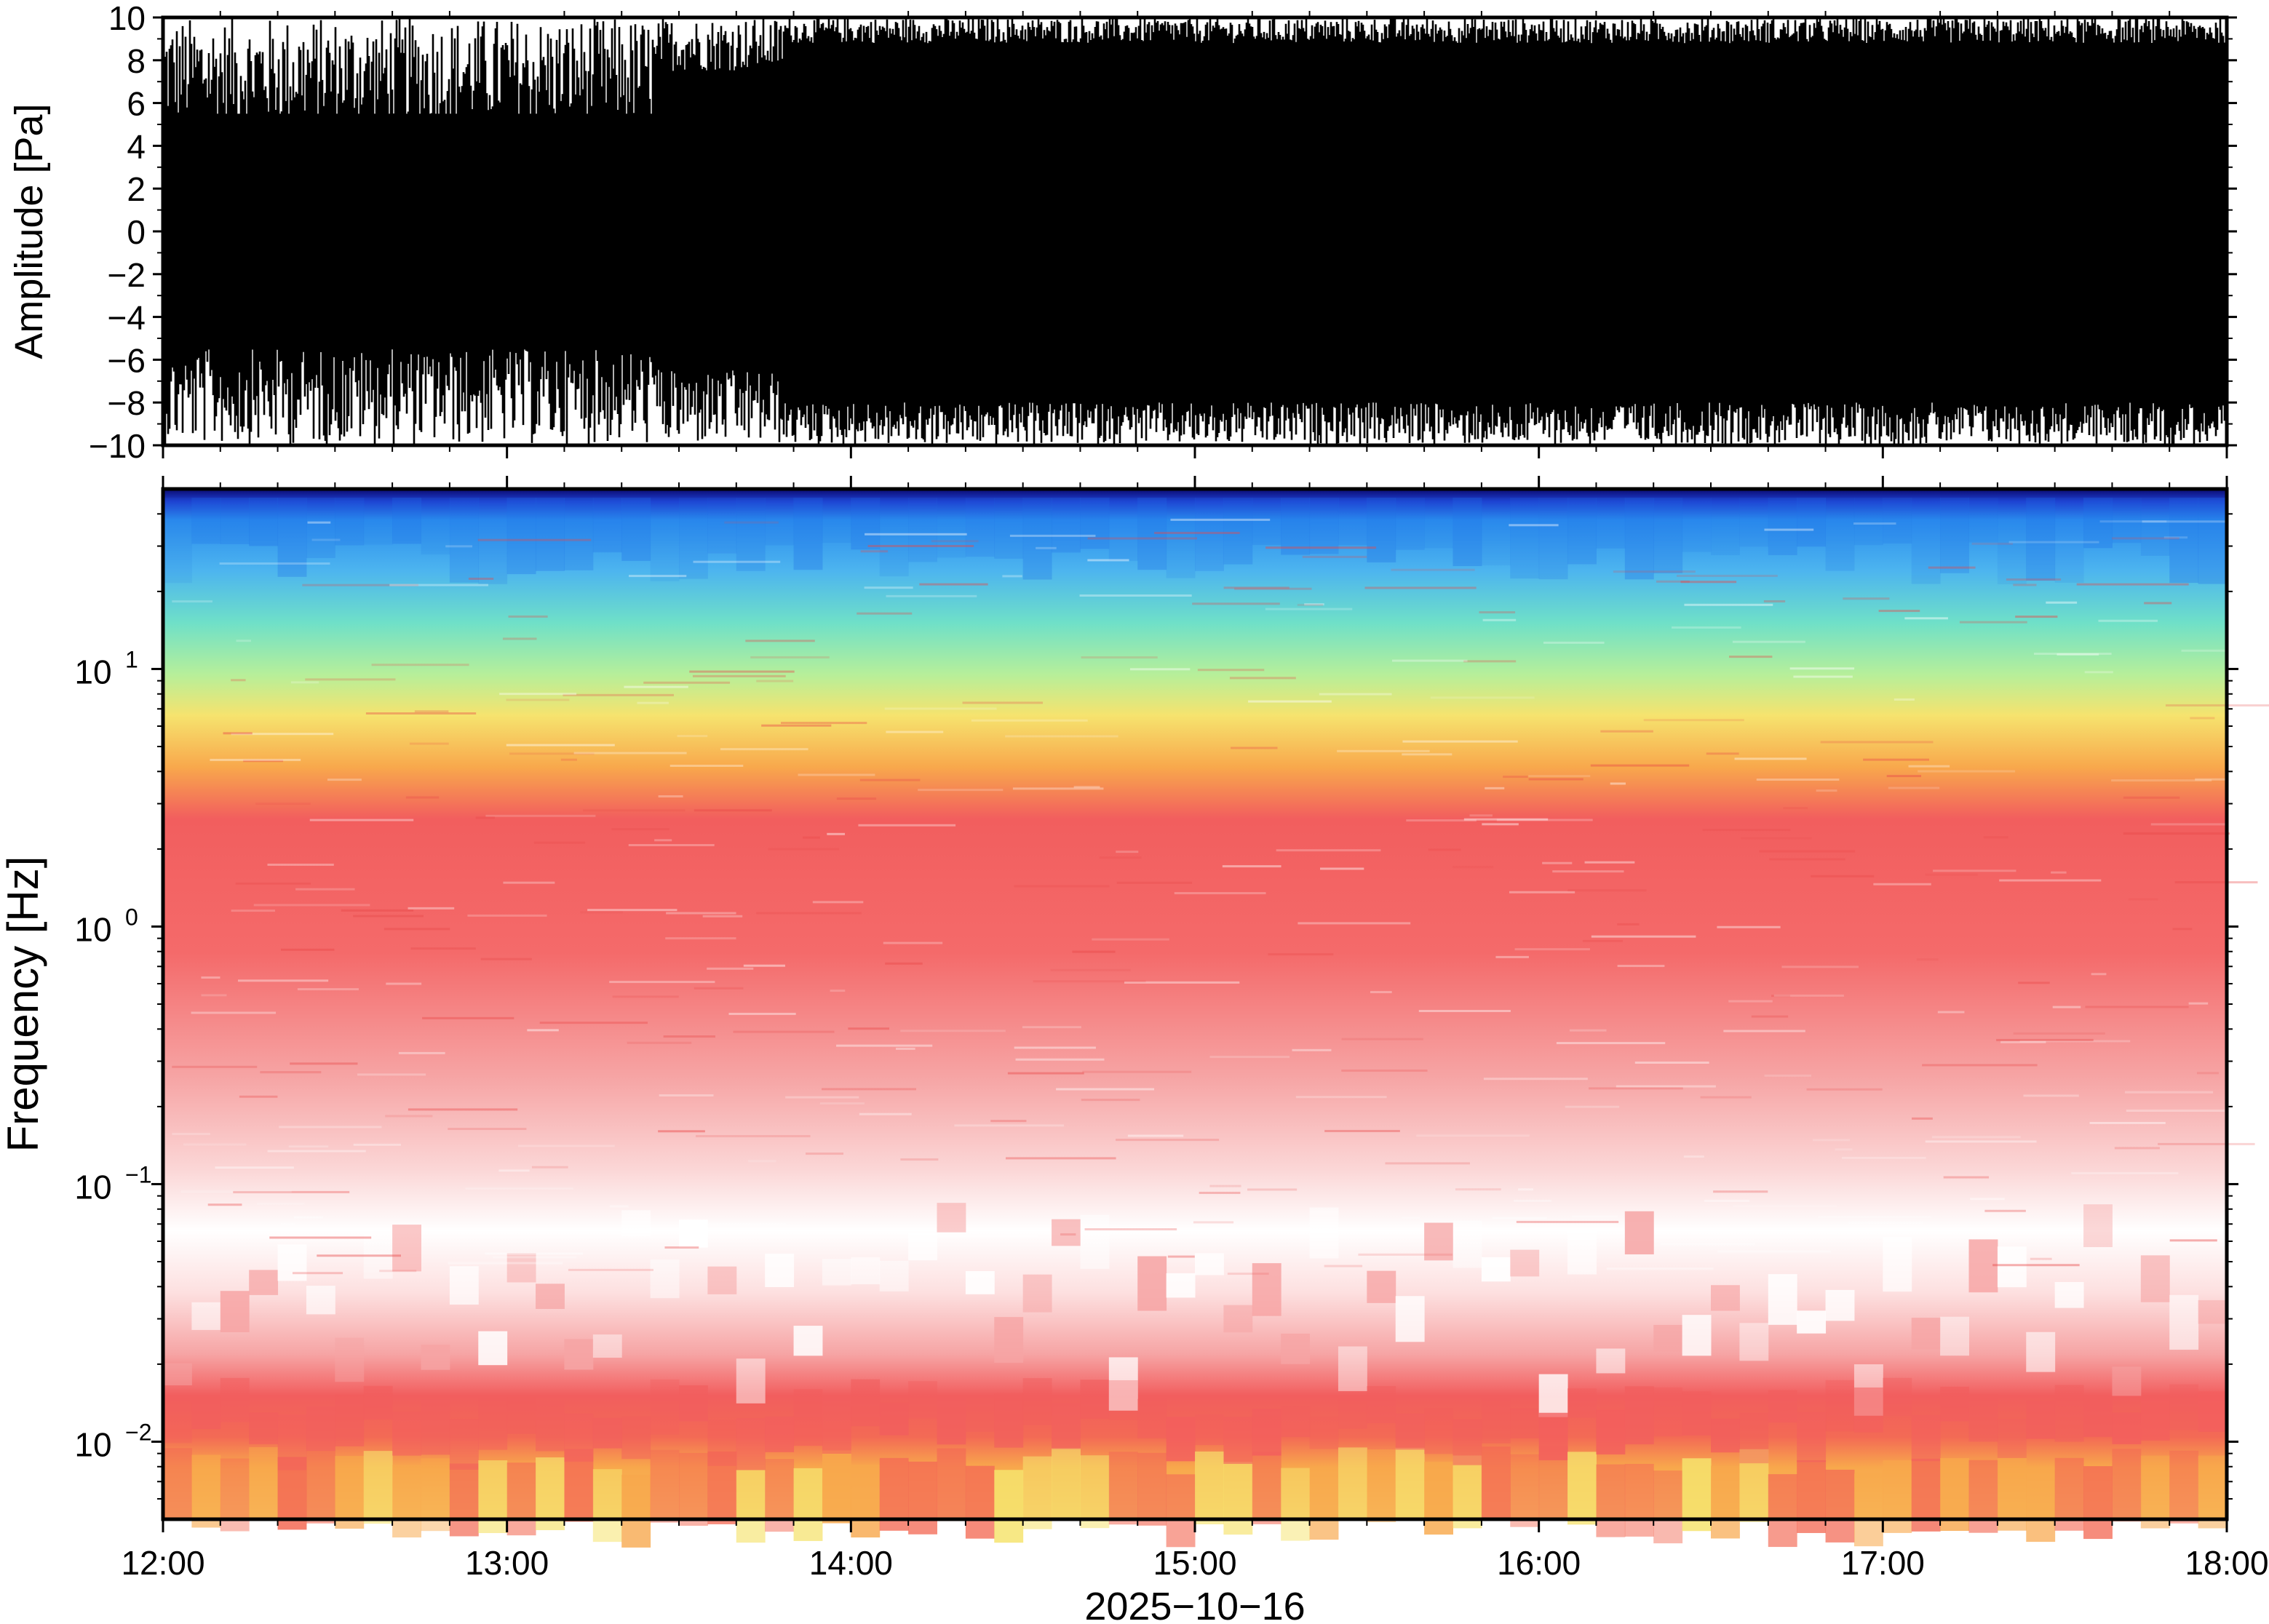 Image resolution: width=2269 pixels, height=1624 pixels. What do you see at coordinates (137, 61) in the screenshot?
I see `waveform-y-tick-label: 8` at bounding box center [137, 61].